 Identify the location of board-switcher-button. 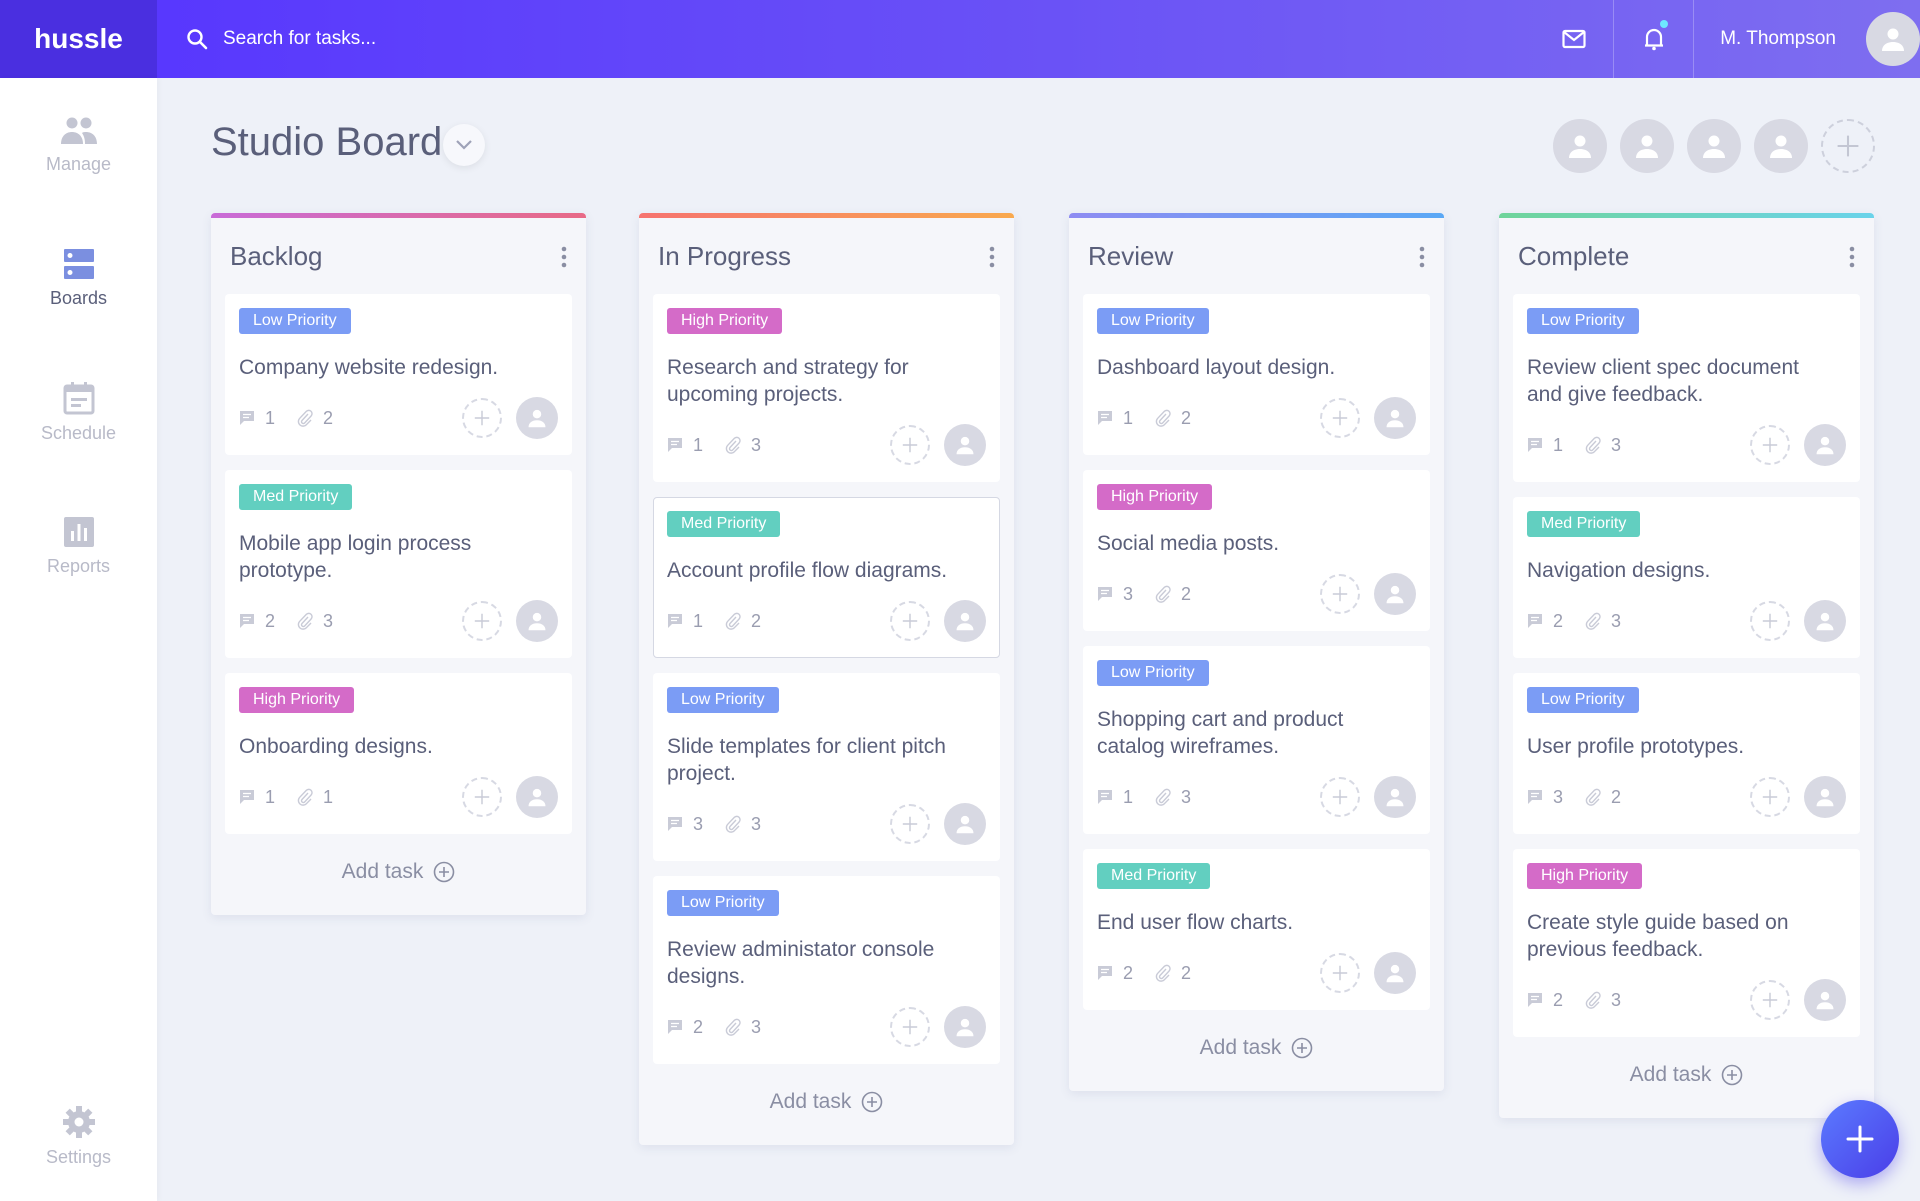
(464, 145).